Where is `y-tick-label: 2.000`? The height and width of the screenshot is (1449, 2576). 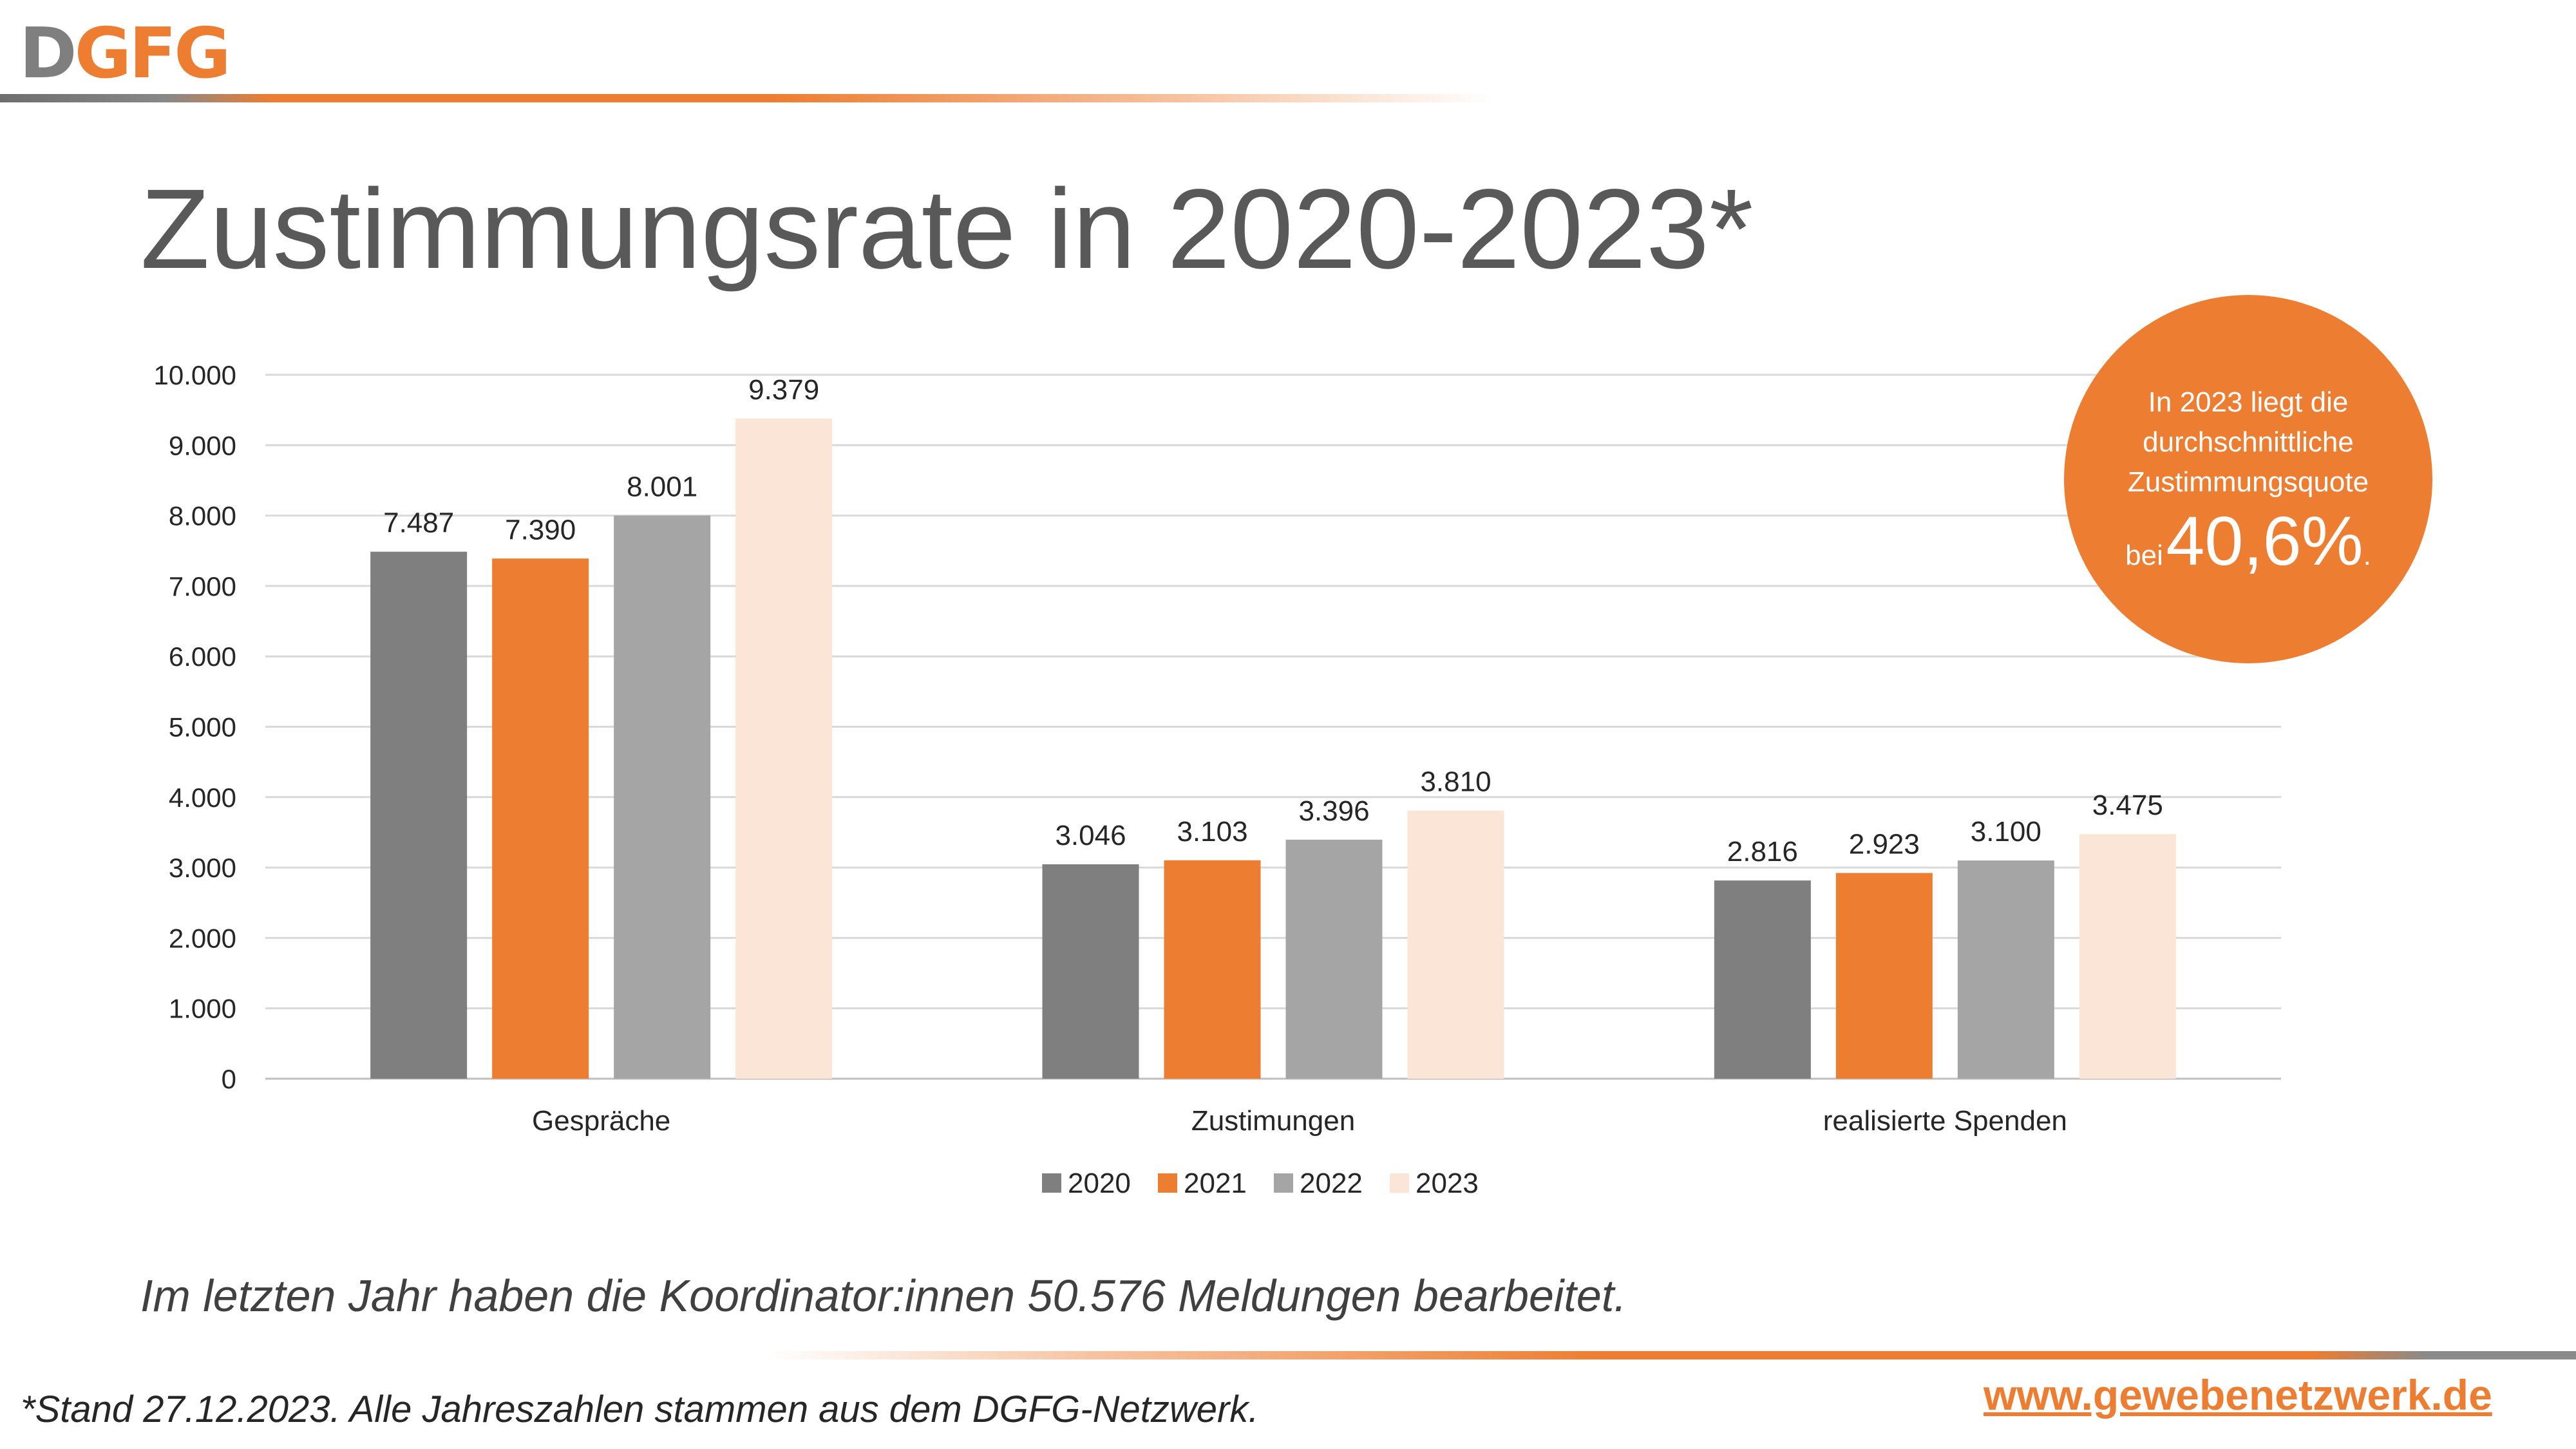 y-tick-label: 2.000 is located at coordinates (202, 938).